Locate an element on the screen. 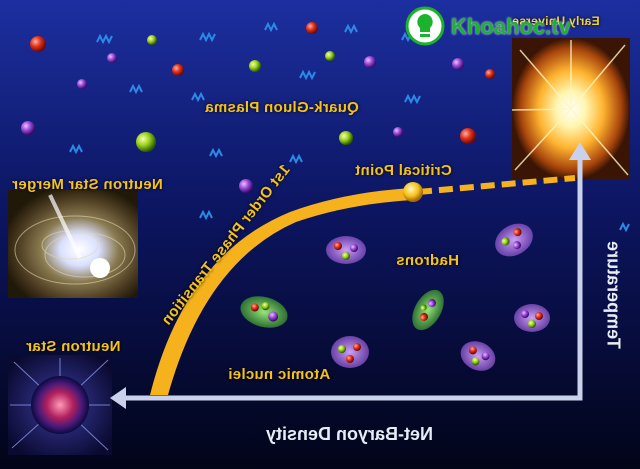 Image resolution: width=640 pixels, height=469 pixels. neutron-star-image is located at coordinates (60, 405).